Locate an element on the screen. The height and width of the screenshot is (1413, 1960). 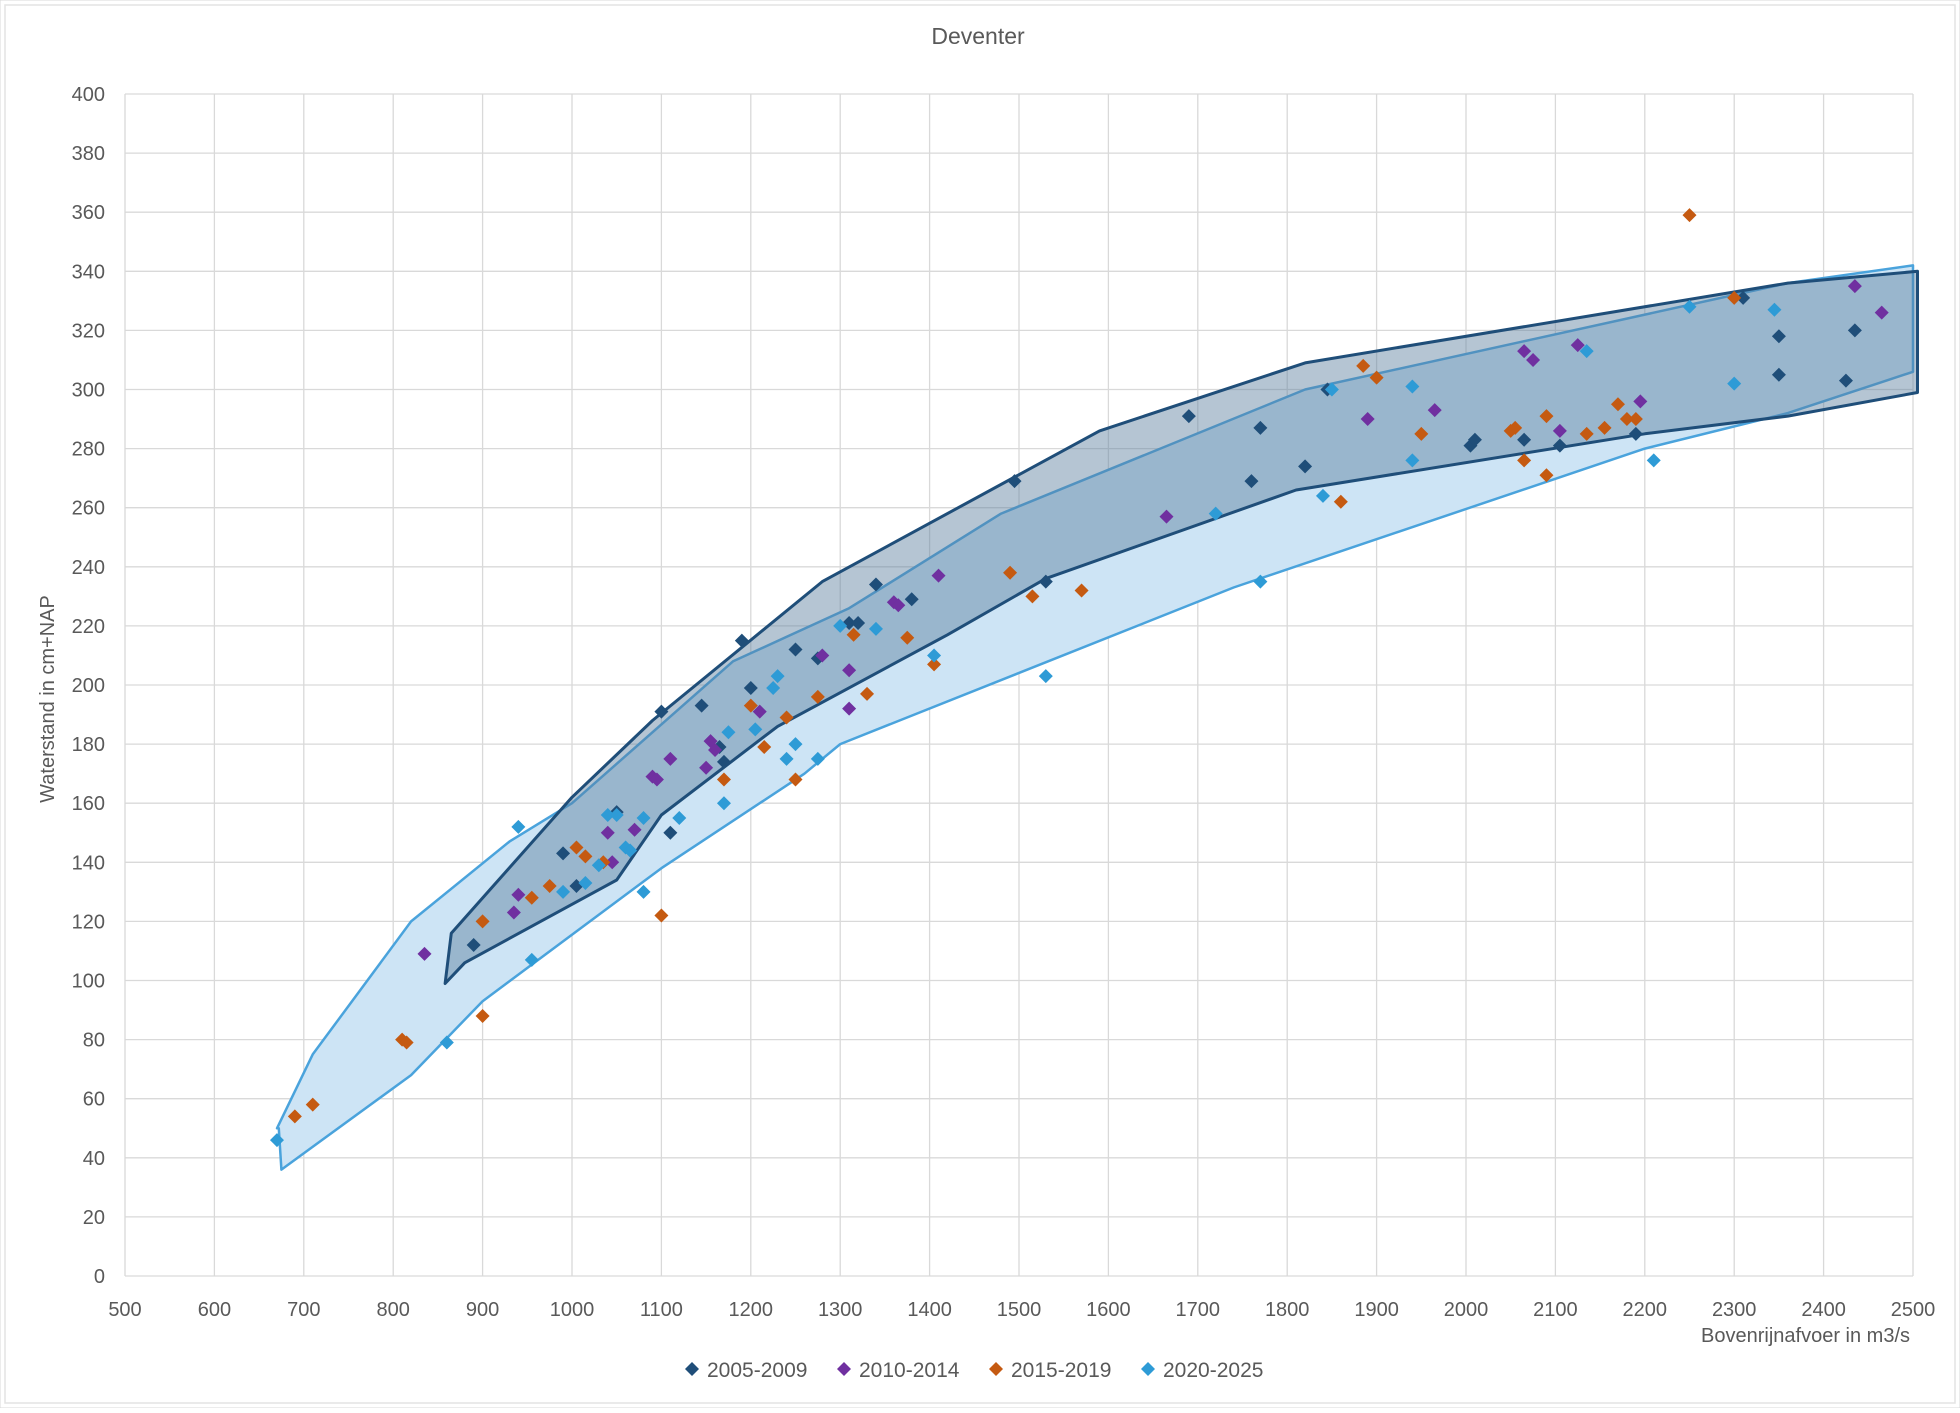
y-tick-label: 100 is located at coordinates (88, 982).